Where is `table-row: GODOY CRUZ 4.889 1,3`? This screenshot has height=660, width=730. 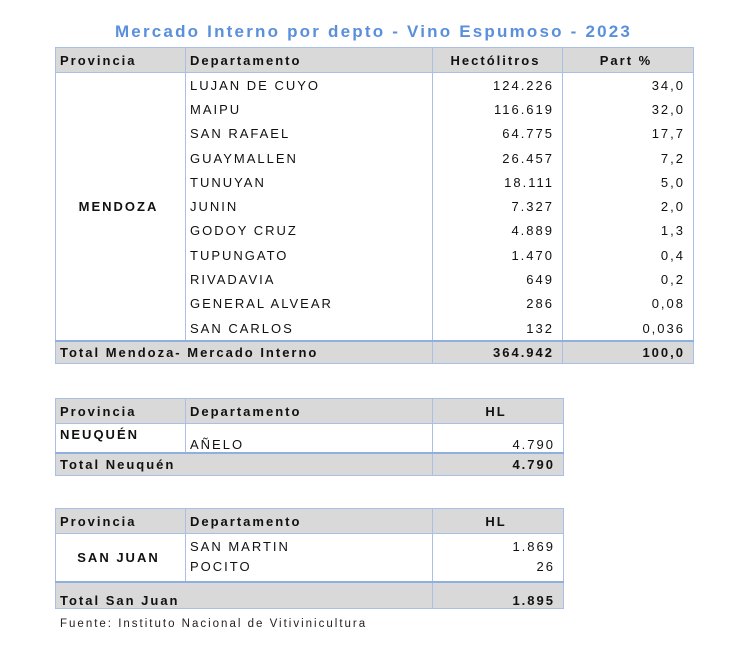
table-row: GODOY CRUZ 4.889 1,3 is located at coordinates (375, 231).